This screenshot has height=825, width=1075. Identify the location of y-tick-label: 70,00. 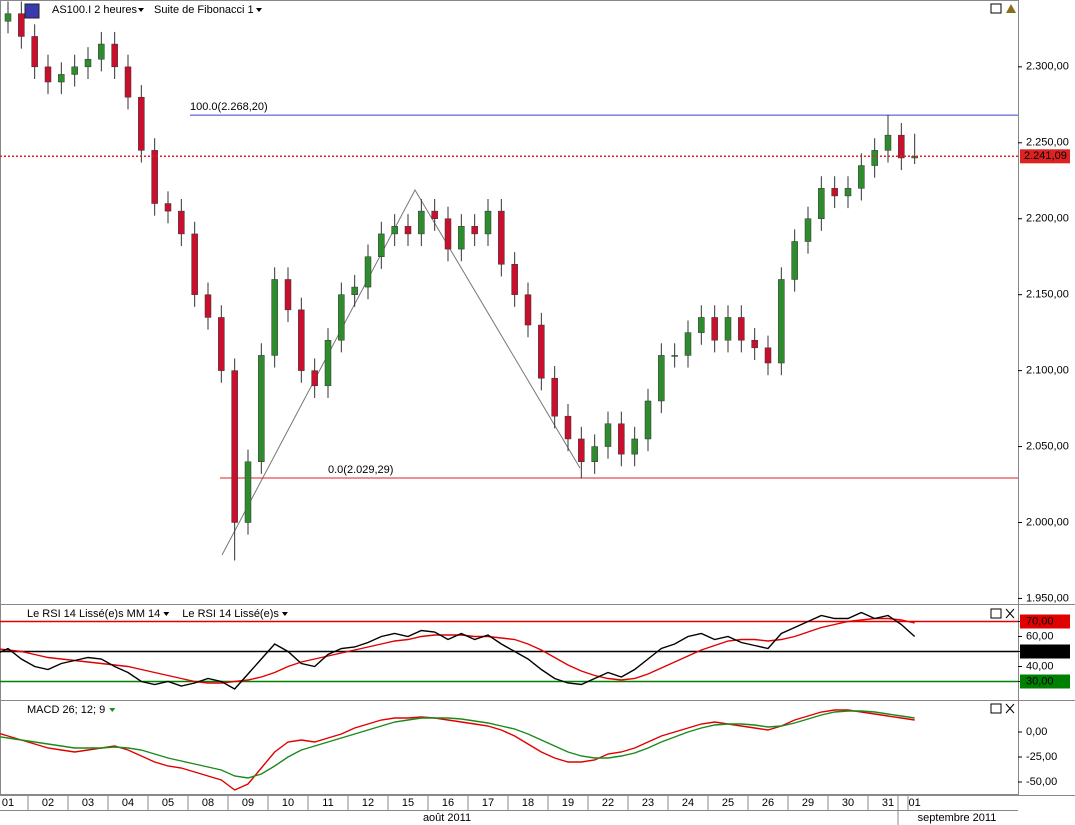
(1040, 621).